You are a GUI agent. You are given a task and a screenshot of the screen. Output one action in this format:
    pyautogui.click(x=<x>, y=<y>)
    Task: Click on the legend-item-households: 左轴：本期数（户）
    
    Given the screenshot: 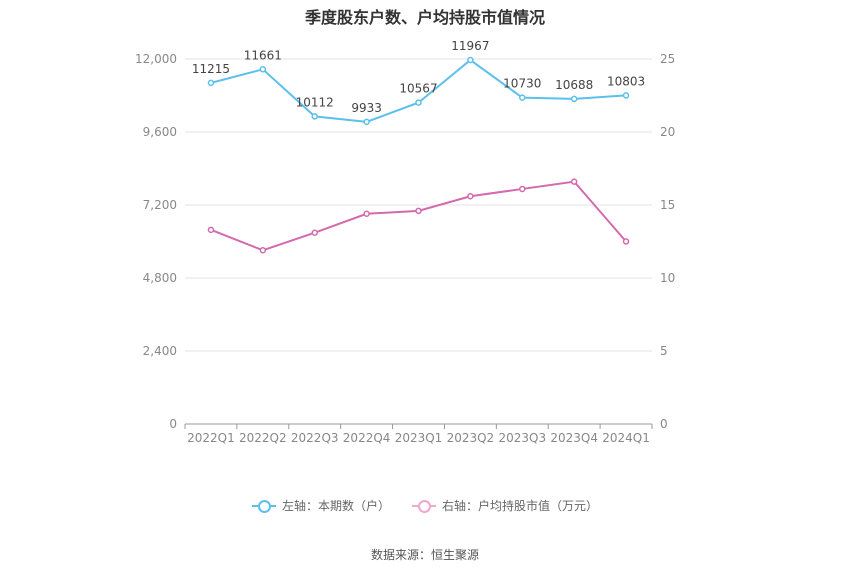 What is the action you would take?
    pyautogui.click(x=320, y=505)
    